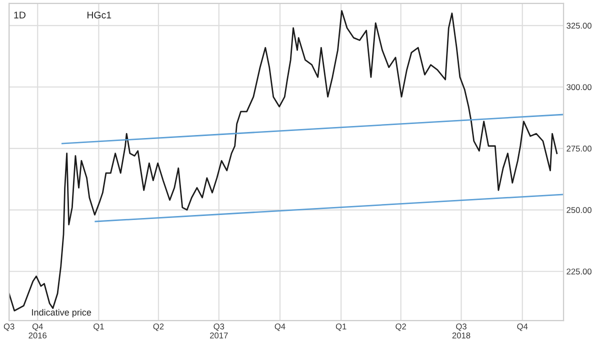 This screenshot has width=604, height=341. Describe the element at coordinates (9, 327) in the screenshot. I see `x-tick-label: Q3` at that location.